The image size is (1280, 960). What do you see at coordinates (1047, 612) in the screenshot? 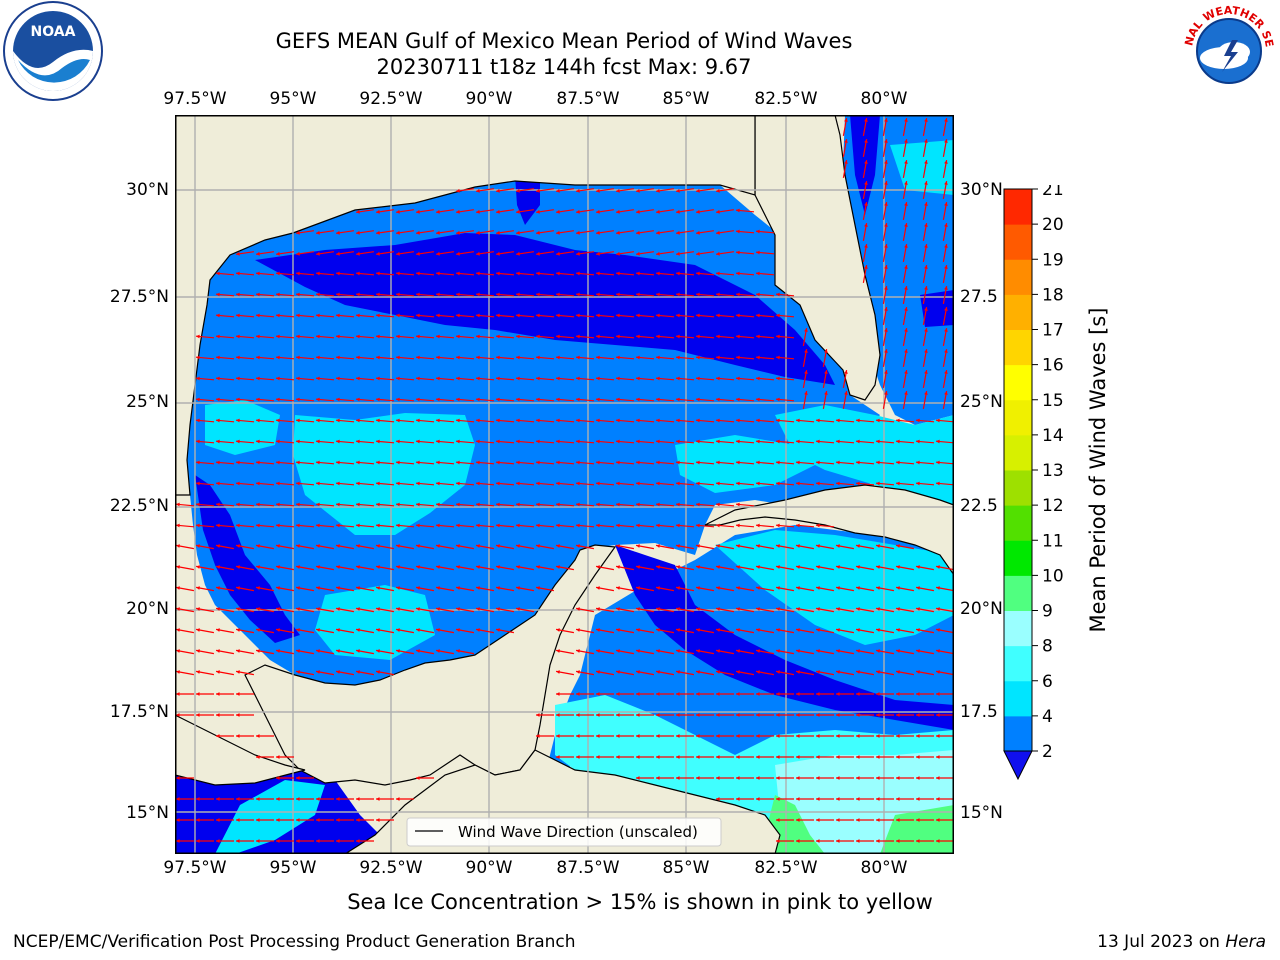
I see `colorbar-tick-label: 9` at bounding box center [1047, 612].